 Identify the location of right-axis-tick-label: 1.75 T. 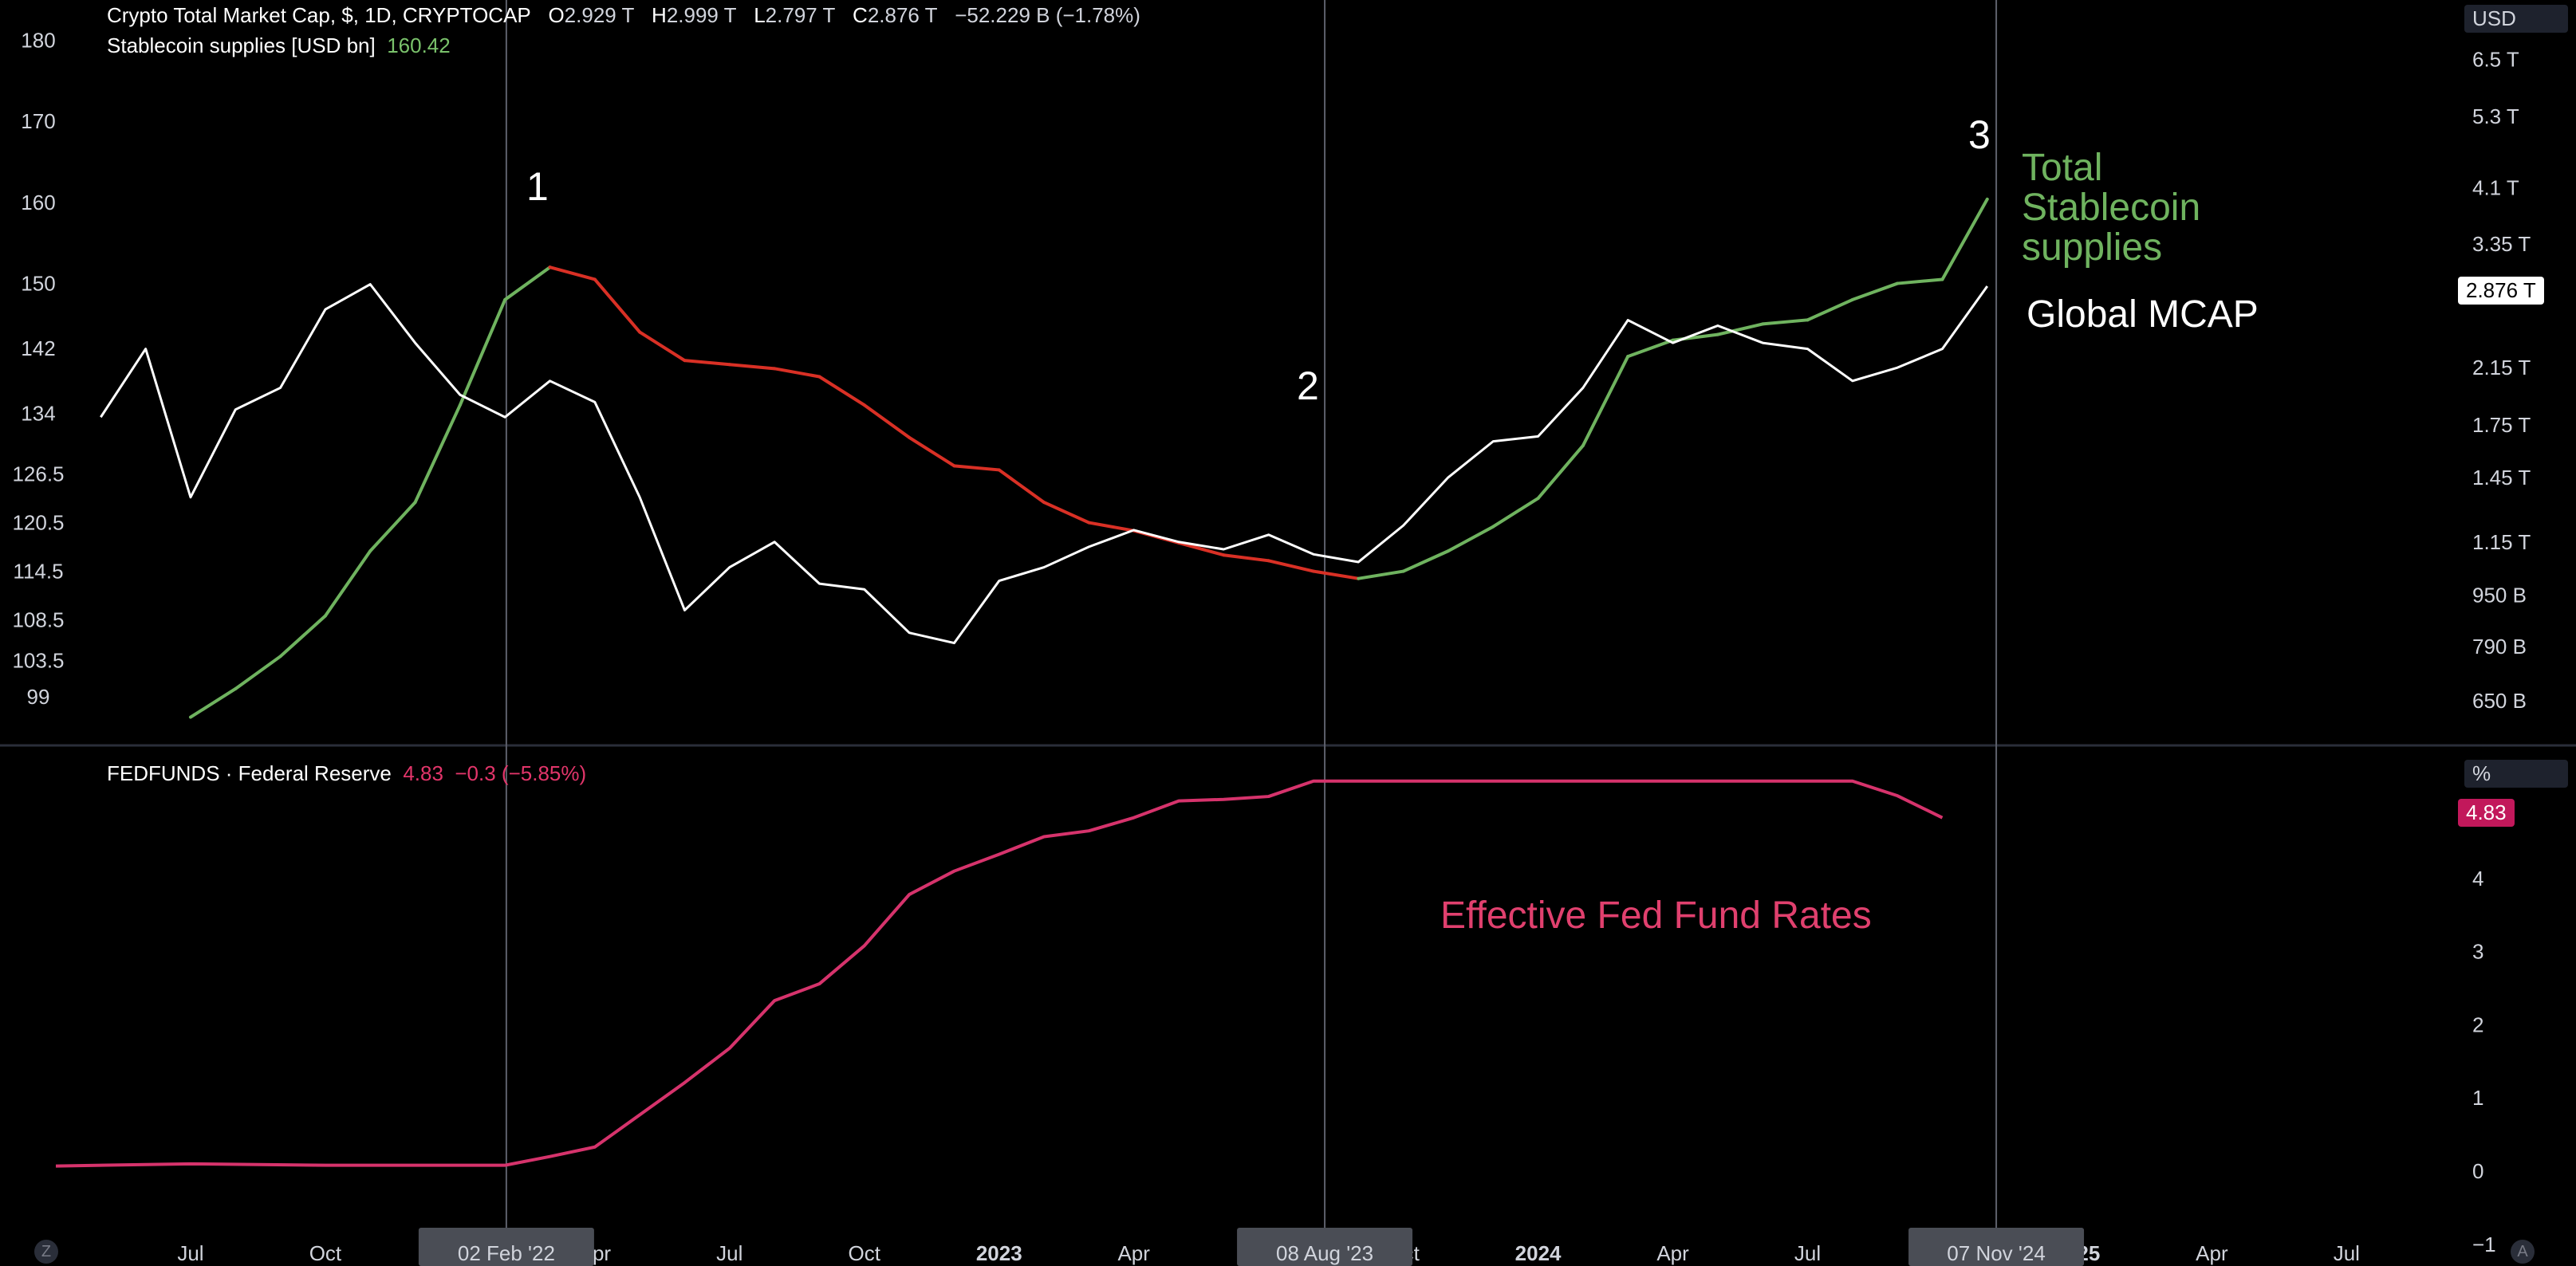
(2501, 425).